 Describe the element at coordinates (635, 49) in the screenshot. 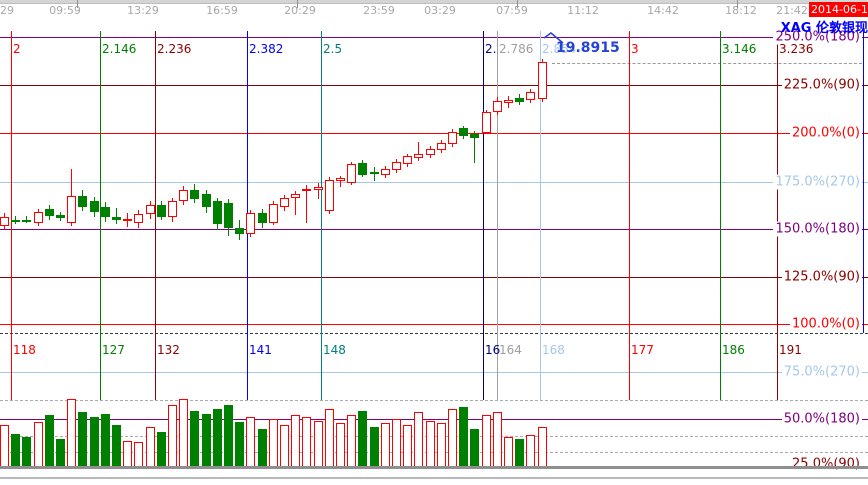

I see `gann-ratio-label: 3` at that location.